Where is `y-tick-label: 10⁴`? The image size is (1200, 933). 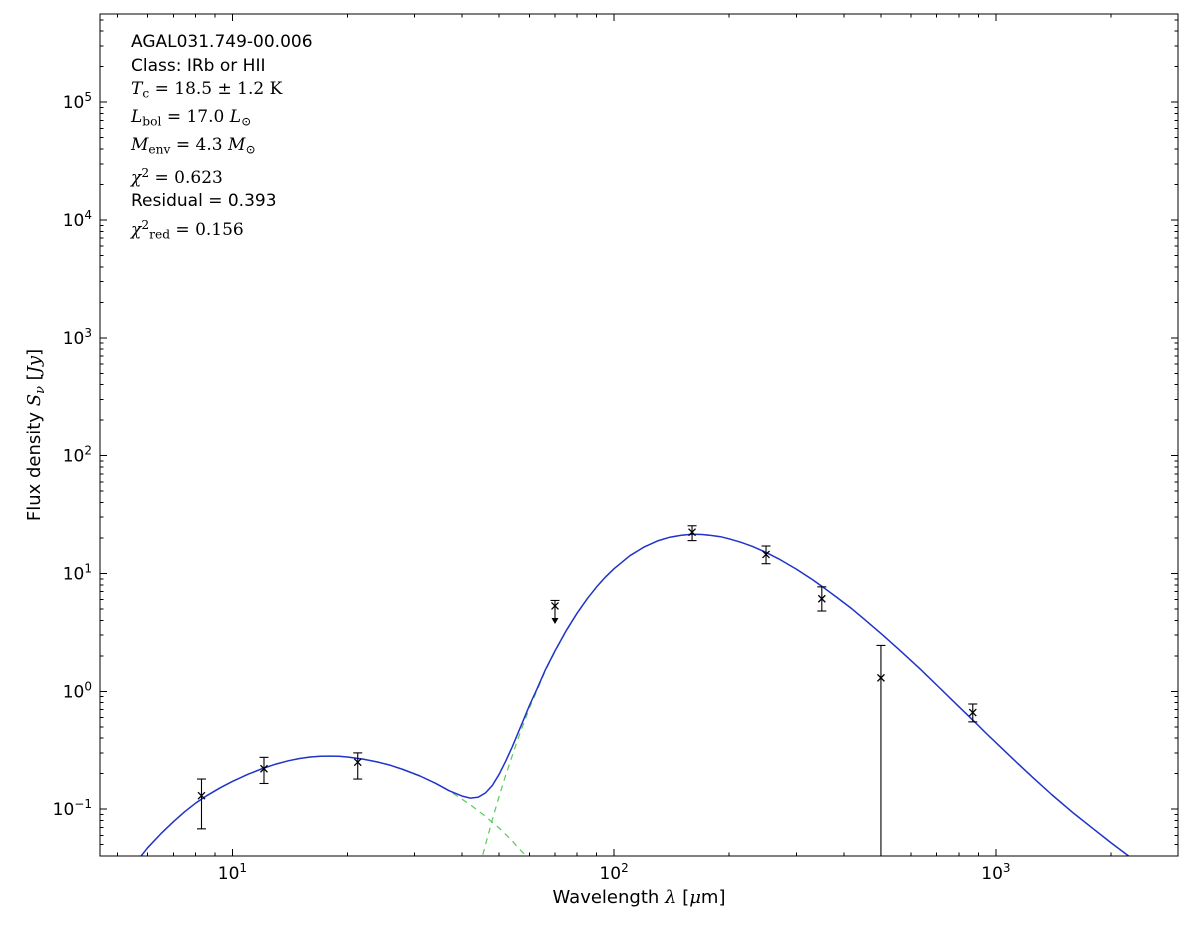 y-tick-label: 10⁴ is located at coordinates (77, 219).